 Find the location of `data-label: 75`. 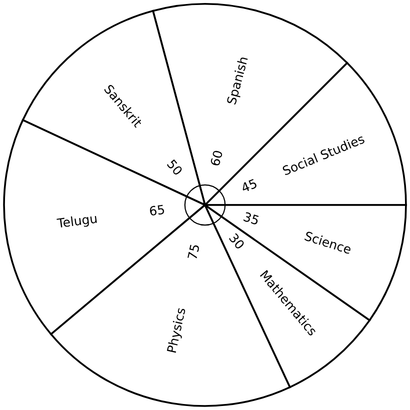

data-label: 75 is located at coordinates (194, 252).